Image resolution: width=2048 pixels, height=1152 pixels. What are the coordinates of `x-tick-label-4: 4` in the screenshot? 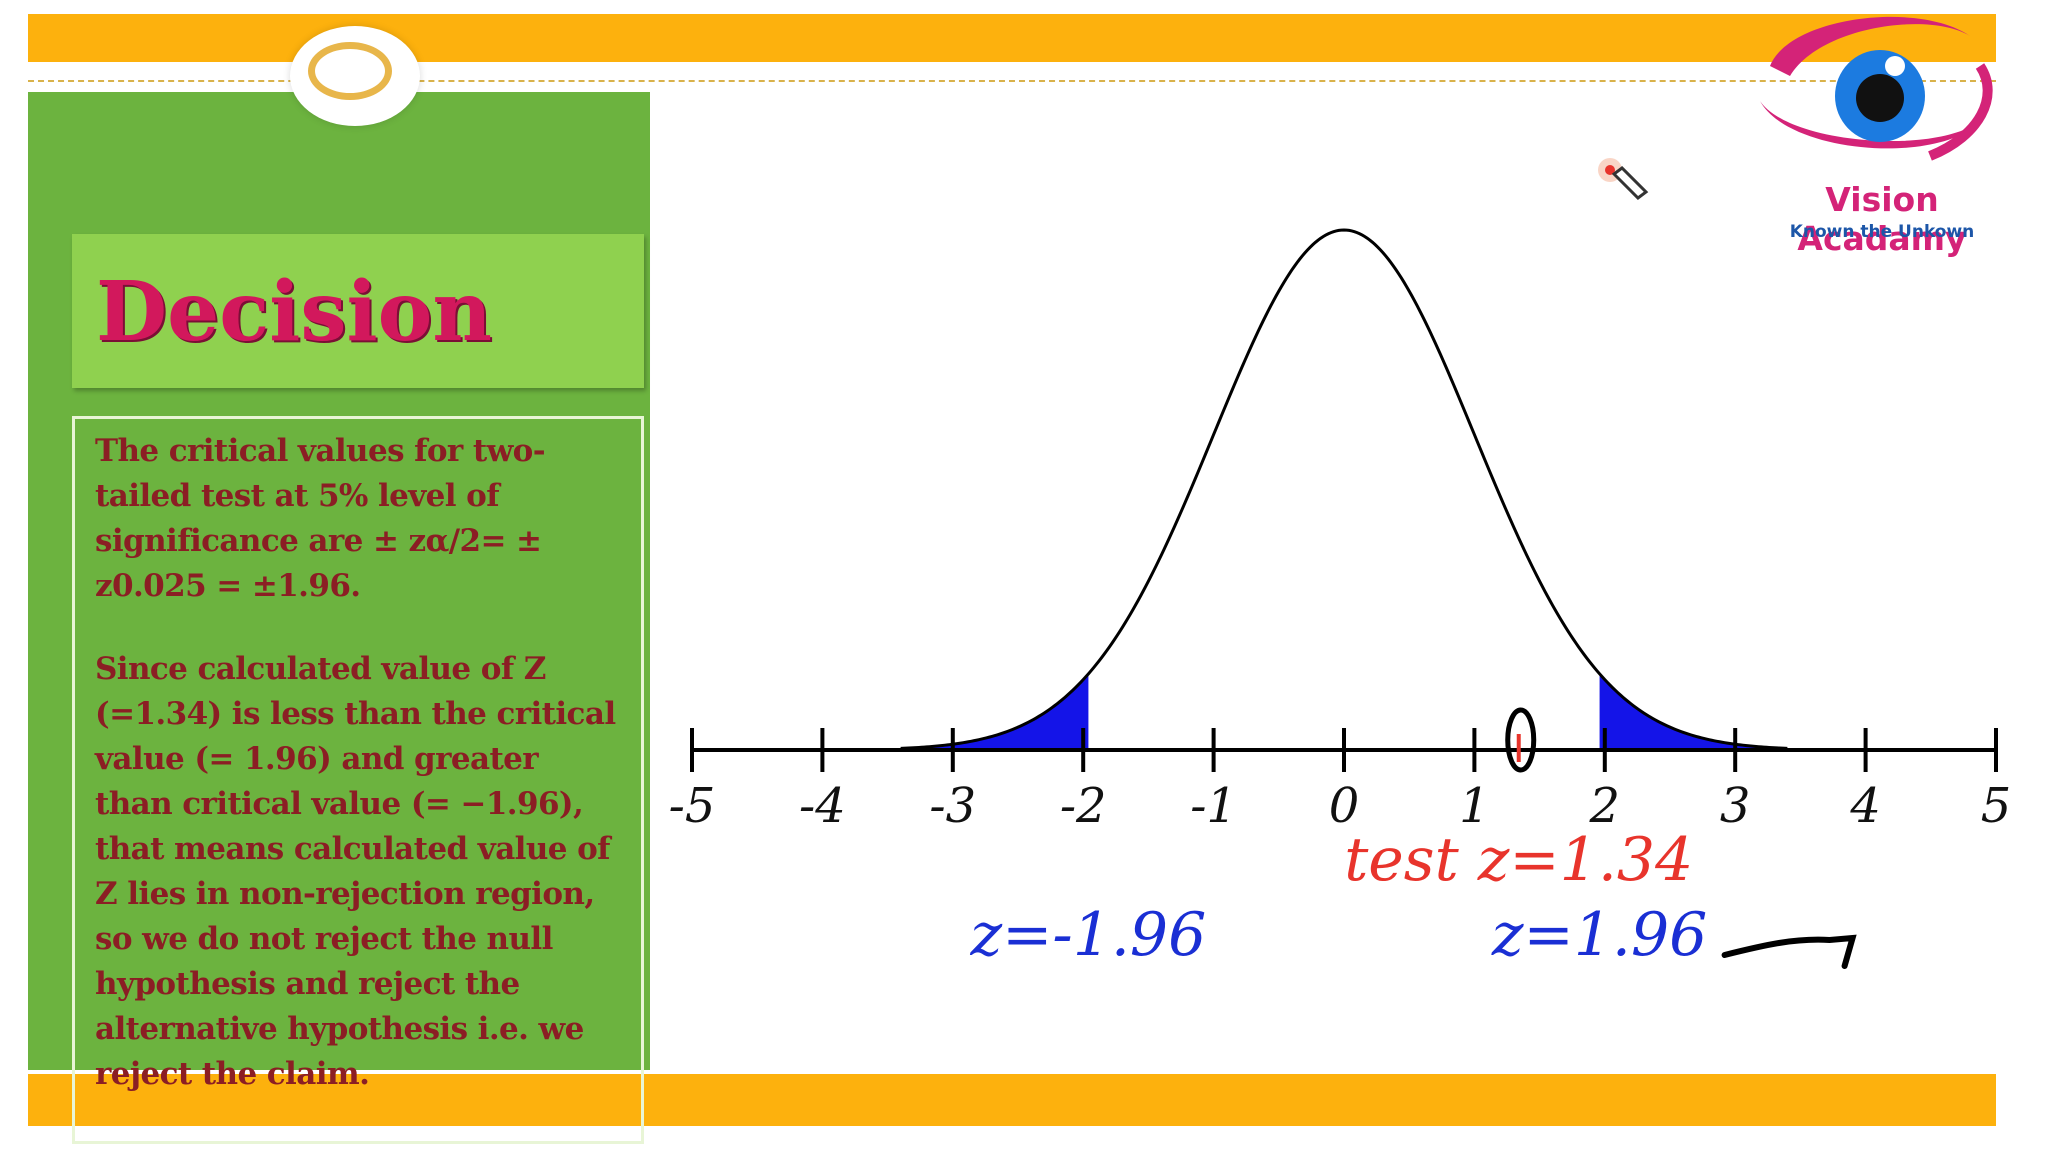 It's located at (1865, 806).